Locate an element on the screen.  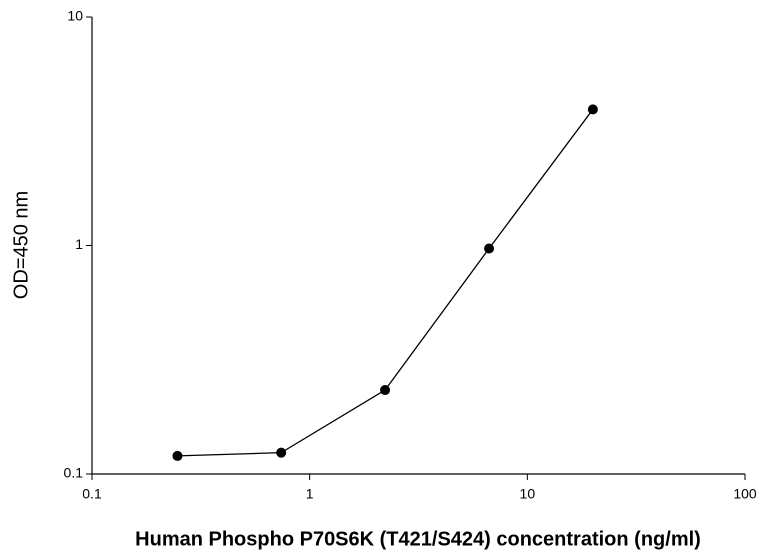
x-tick-label: 100 is located at coordinates (745, 494).